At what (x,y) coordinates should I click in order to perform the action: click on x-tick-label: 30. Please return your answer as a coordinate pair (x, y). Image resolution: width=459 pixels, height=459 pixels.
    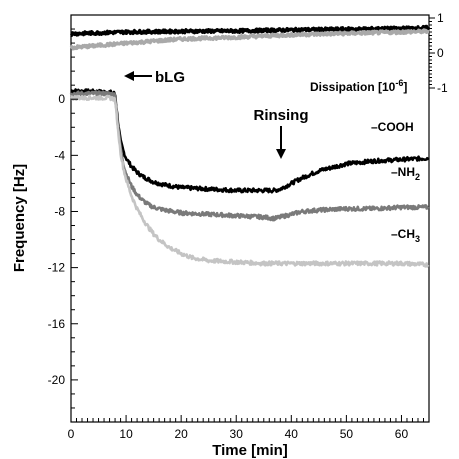
    Looking at the image, I should click on (237, 434).